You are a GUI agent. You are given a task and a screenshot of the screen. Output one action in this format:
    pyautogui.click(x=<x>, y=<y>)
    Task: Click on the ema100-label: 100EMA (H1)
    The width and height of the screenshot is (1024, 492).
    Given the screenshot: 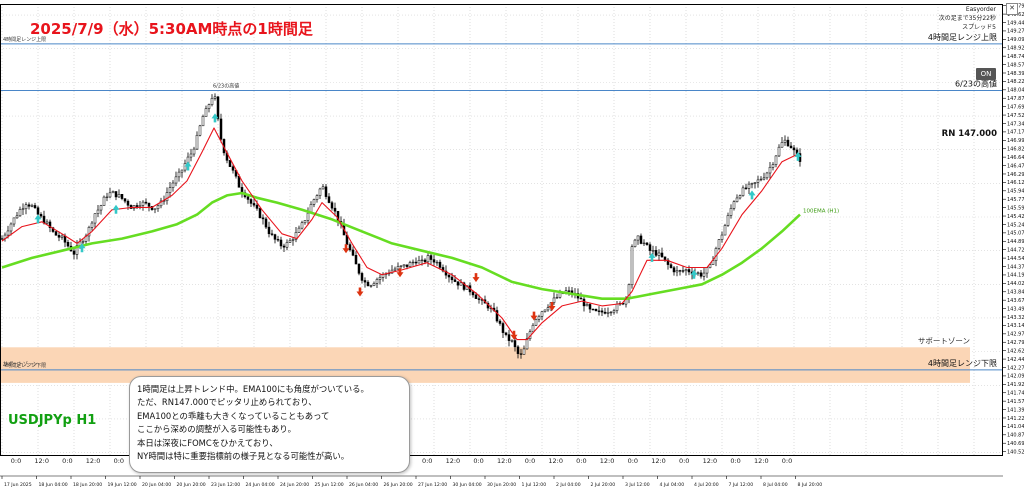 What is the action you would take?
    pyautogui.click(x=821, y=212)
    